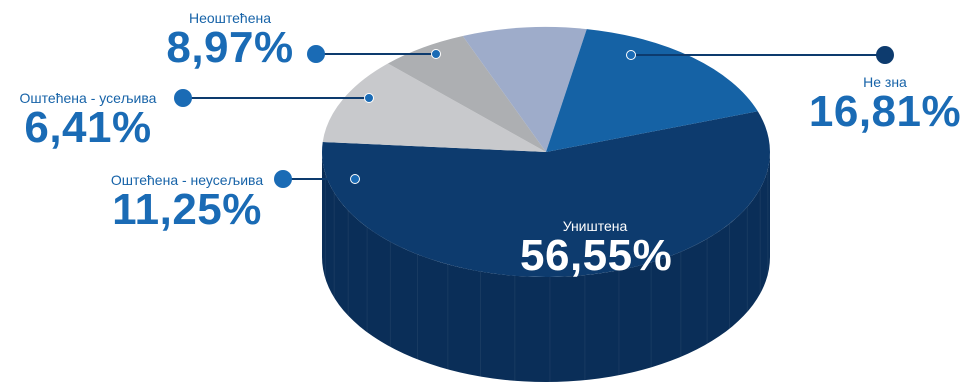 This screenshot has width=967, height=383. Describe the element at coordinates (88, 98) in the screenshot. I see `slice-label-ostecena-useljiva: Оштећена - усељива` at that location.